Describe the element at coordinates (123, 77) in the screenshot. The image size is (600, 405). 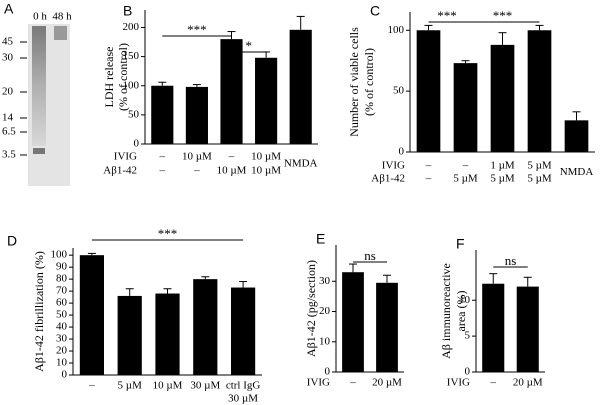
I see `y-axis-label: (% of control)` at that location.